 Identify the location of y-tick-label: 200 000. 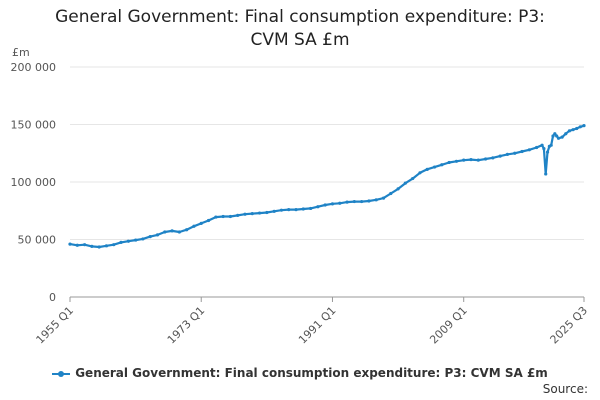
(34, 67).